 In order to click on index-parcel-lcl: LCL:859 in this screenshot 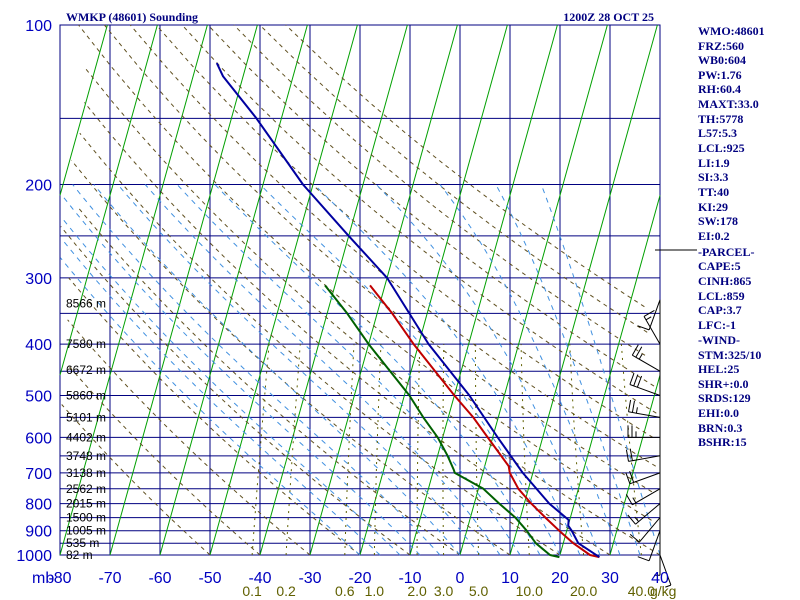, I will do `click(721, 296)`.